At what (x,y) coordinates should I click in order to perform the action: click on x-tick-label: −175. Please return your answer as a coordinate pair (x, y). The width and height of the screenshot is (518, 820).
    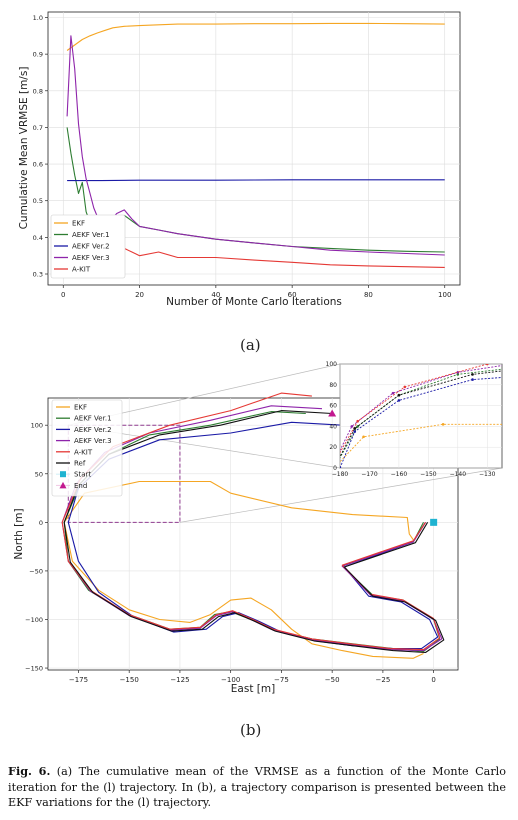
    Looking at the image, I should click on (78, 680).